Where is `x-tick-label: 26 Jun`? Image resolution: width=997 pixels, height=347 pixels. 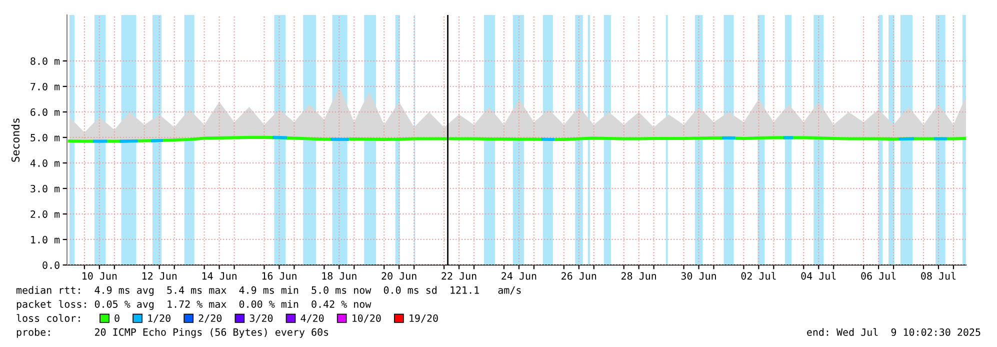 x-tick-label: 26 Jun is located at coordinates (579, 276).